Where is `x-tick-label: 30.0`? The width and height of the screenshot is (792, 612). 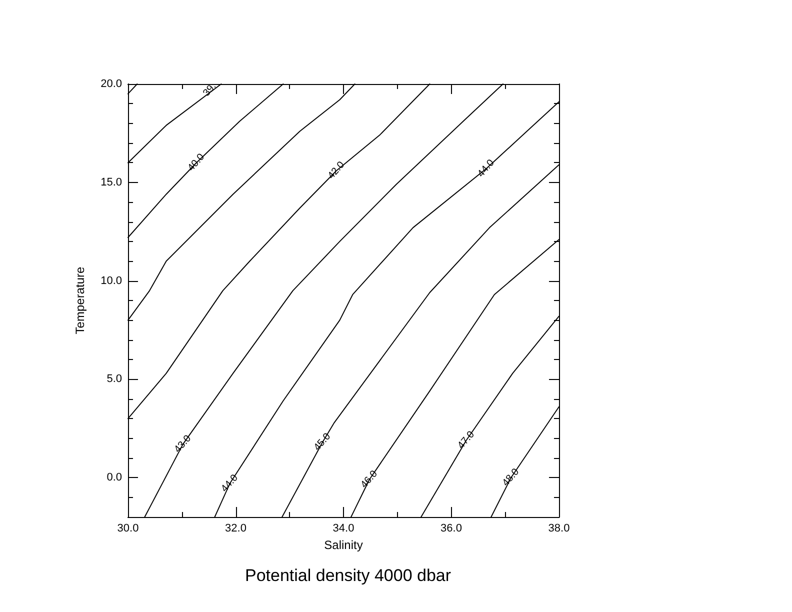 x-tick-label: 30.0 is located at coordinates (128, 528).